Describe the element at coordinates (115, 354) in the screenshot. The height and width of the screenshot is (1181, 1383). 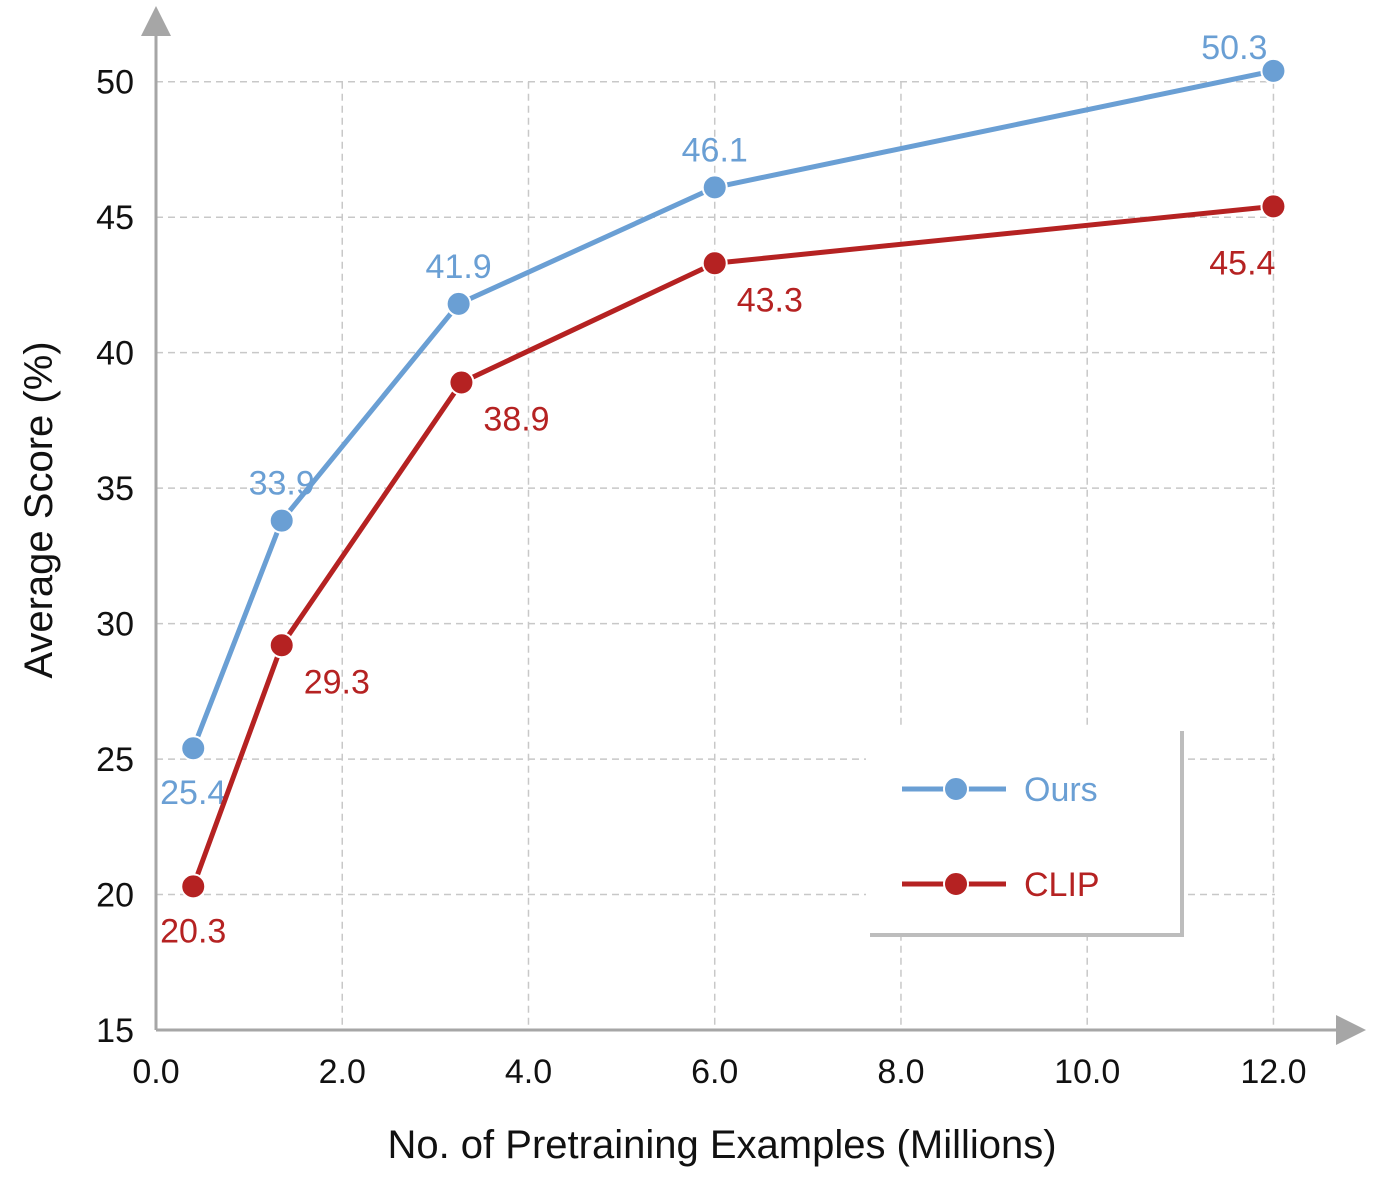
I see `y-tick-label: 40` at that location.